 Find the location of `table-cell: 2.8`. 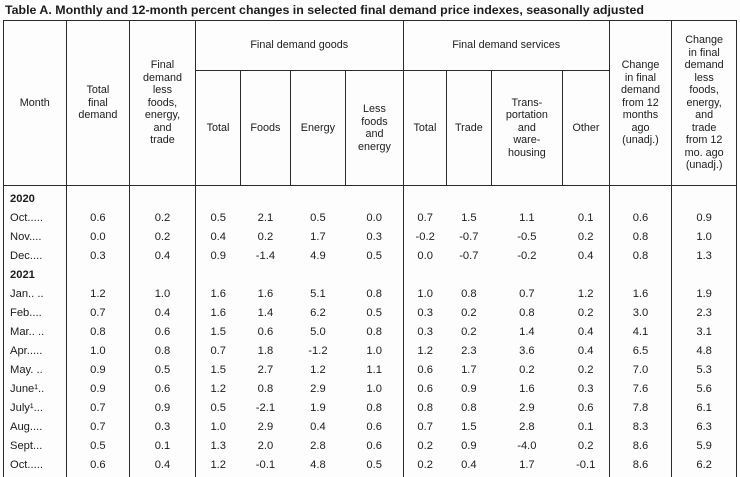

table-cell: 2.8 is located at coordinates (527, 427).